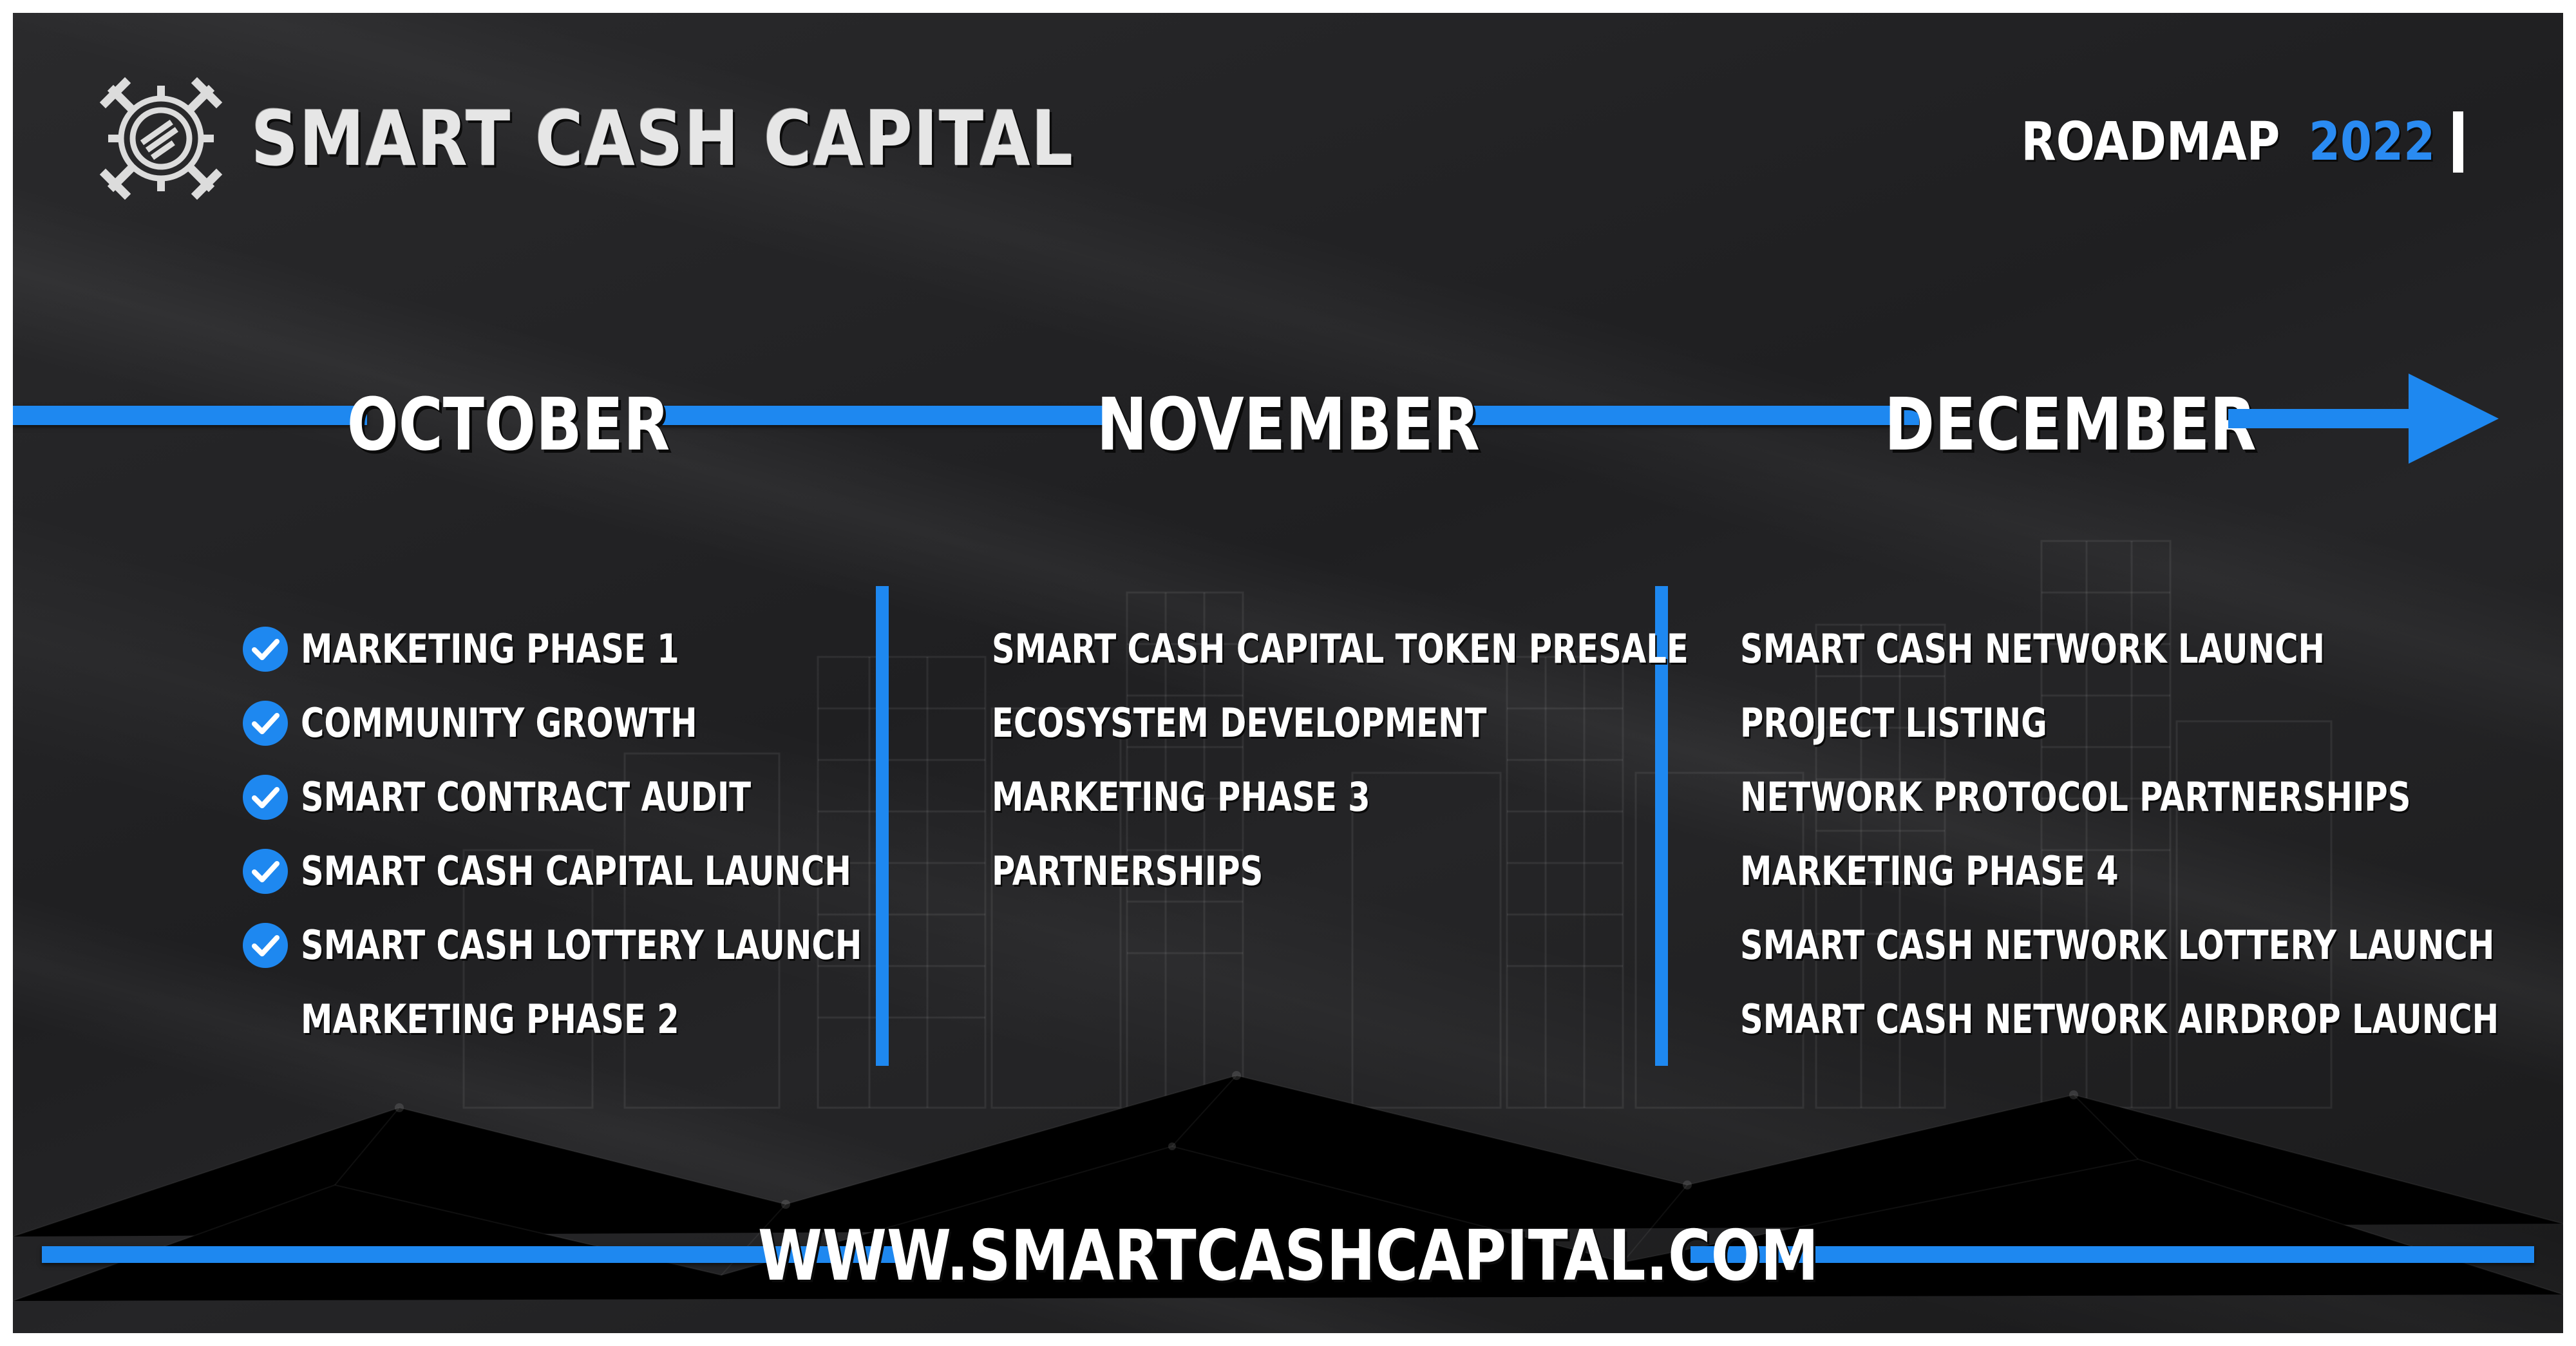  I want to click on month-october: OCTOBER, so click(509, 425).